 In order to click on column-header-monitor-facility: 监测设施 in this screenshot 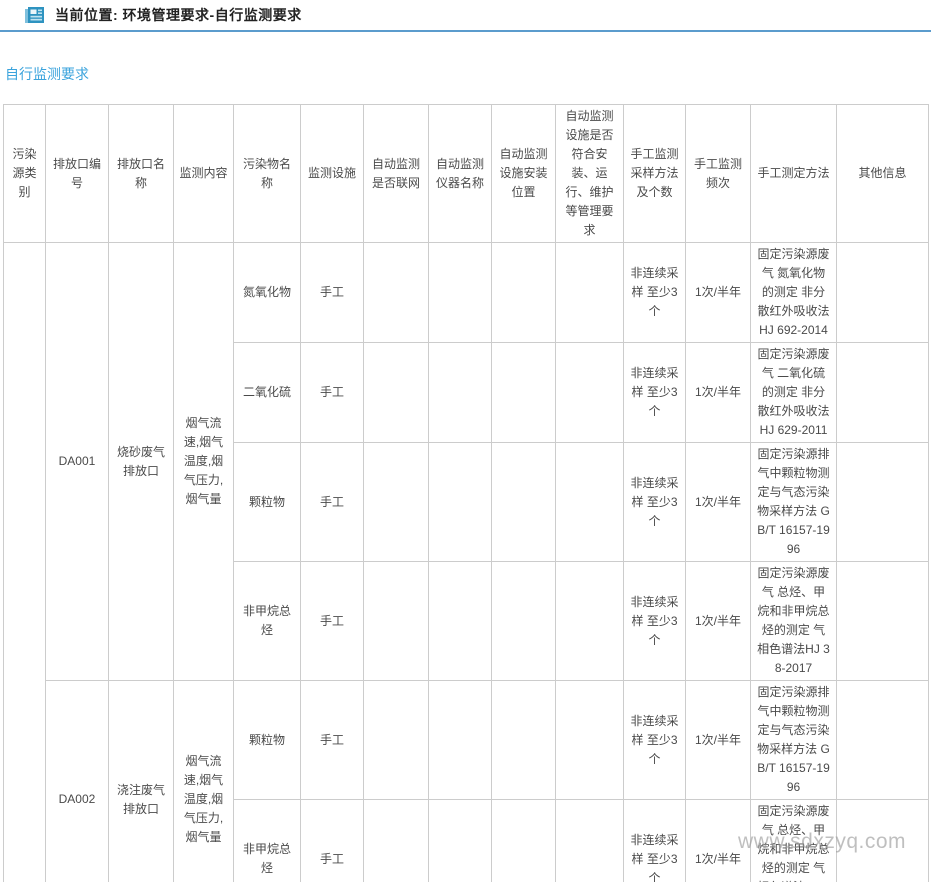, I will do `click(332, 173)`.